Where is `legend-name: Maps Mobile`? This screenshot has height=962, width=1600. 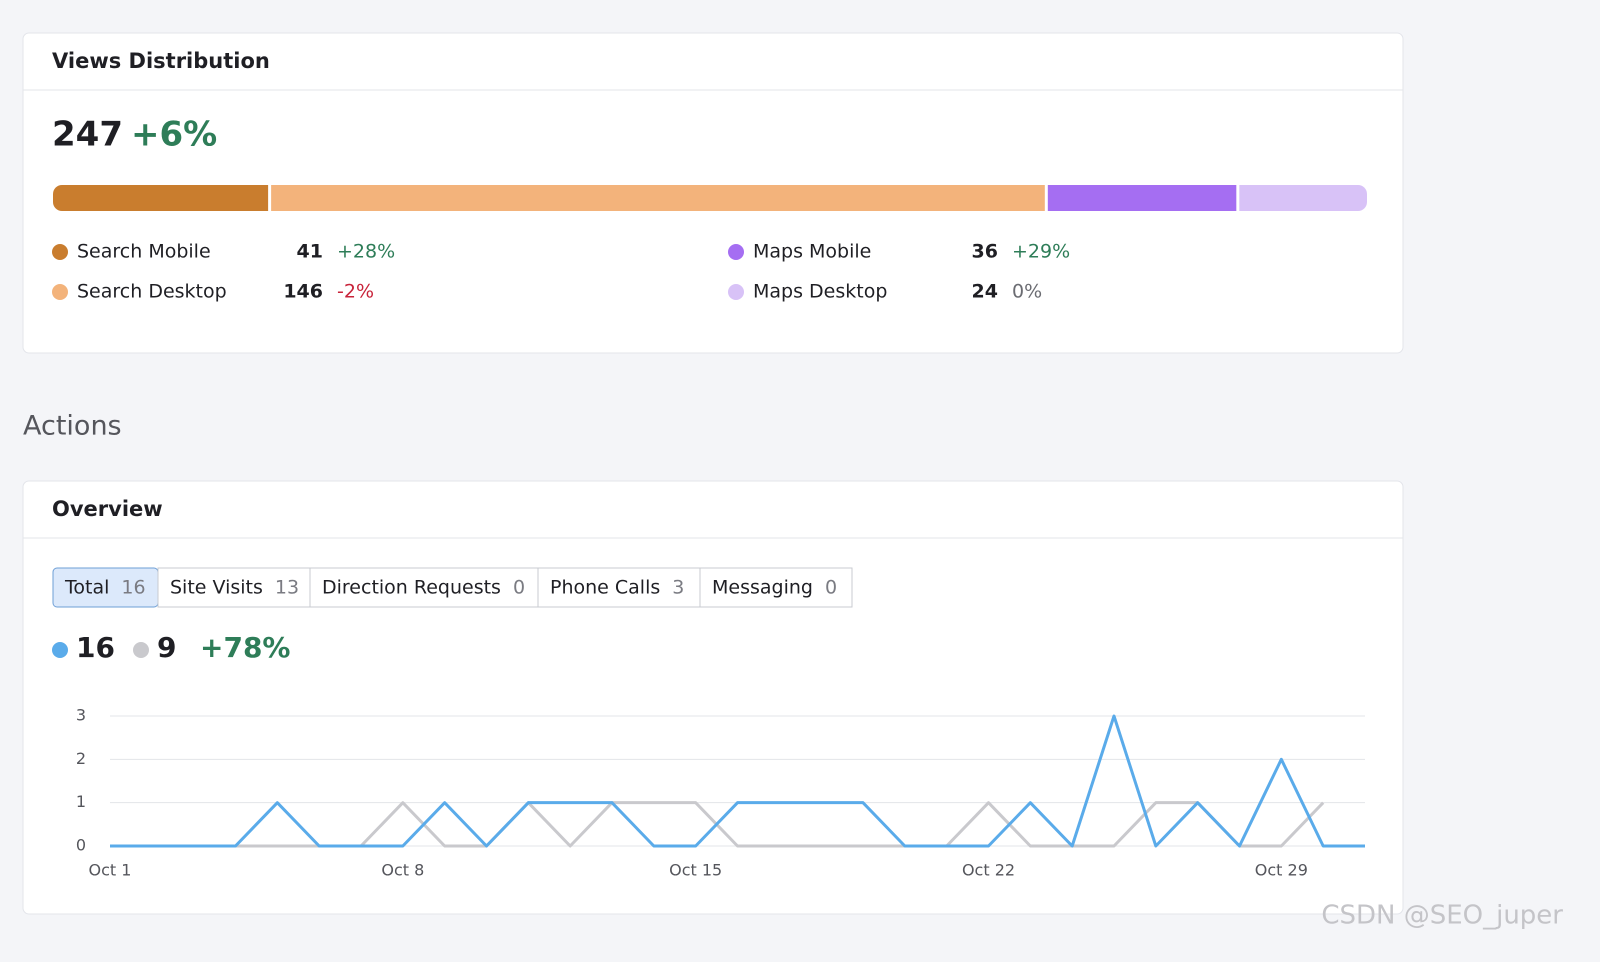 legend-name: Maps Mobile is located at coordinates (812, 252).